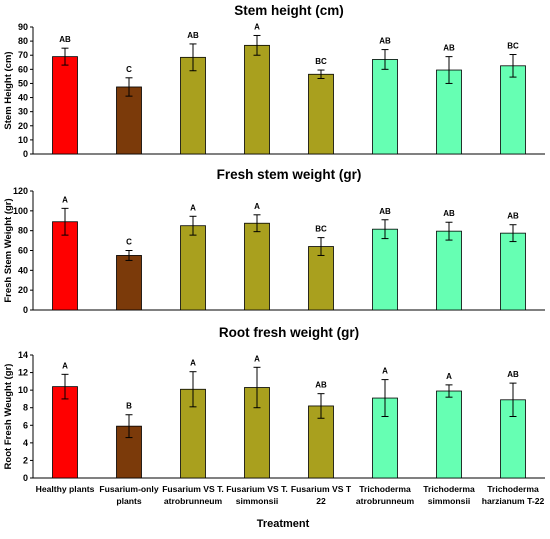 This screenshot has width=550, height=539. What do you see at coordinates (289, 10) in the screenshot?
I see `panel-title: Stem height (cm)` at bounding box center [289, 10].